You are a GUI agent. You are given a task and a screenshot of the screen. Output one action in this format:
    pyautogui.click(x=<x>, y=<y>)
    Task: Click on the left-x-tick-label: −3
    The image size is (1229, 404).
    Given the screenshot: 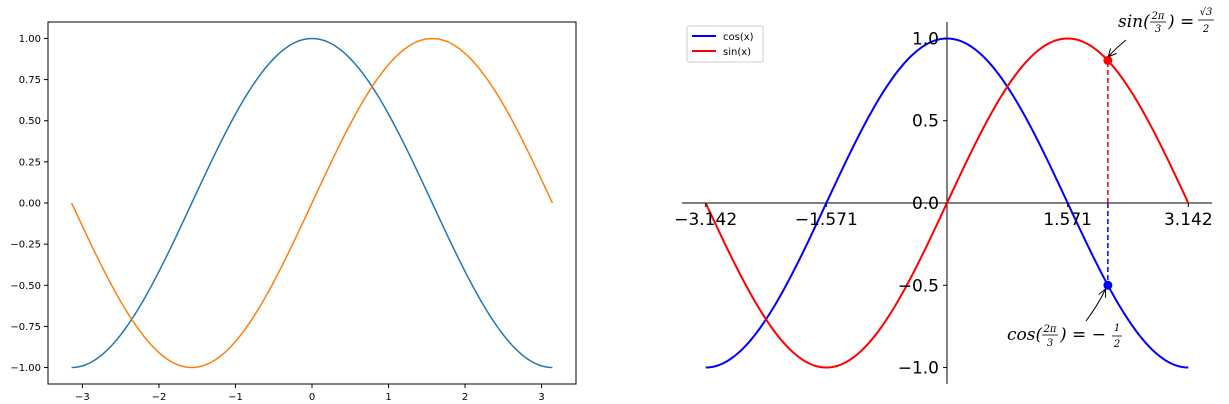 What is the action you would take?
    pyautogui.click(x=82, y=397)
    